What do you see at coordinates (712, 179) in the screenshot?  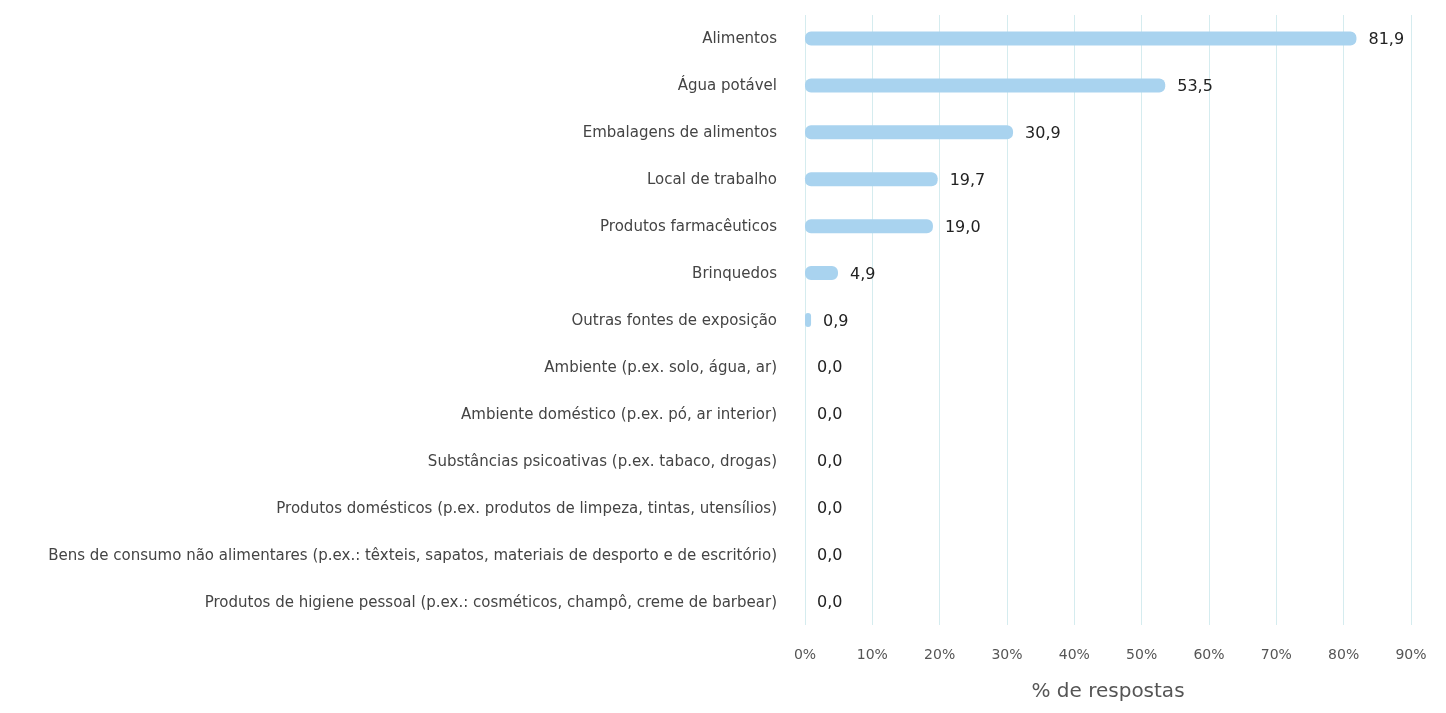 I see `y-tick-label: Local de trabalho` at bounding box center [712, 179].